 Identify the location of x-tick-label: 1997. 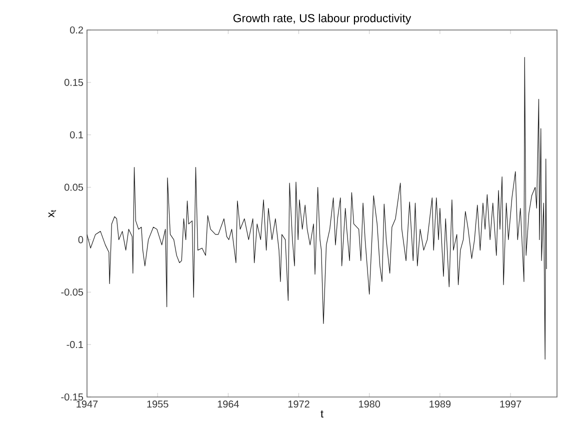
(511, 404).